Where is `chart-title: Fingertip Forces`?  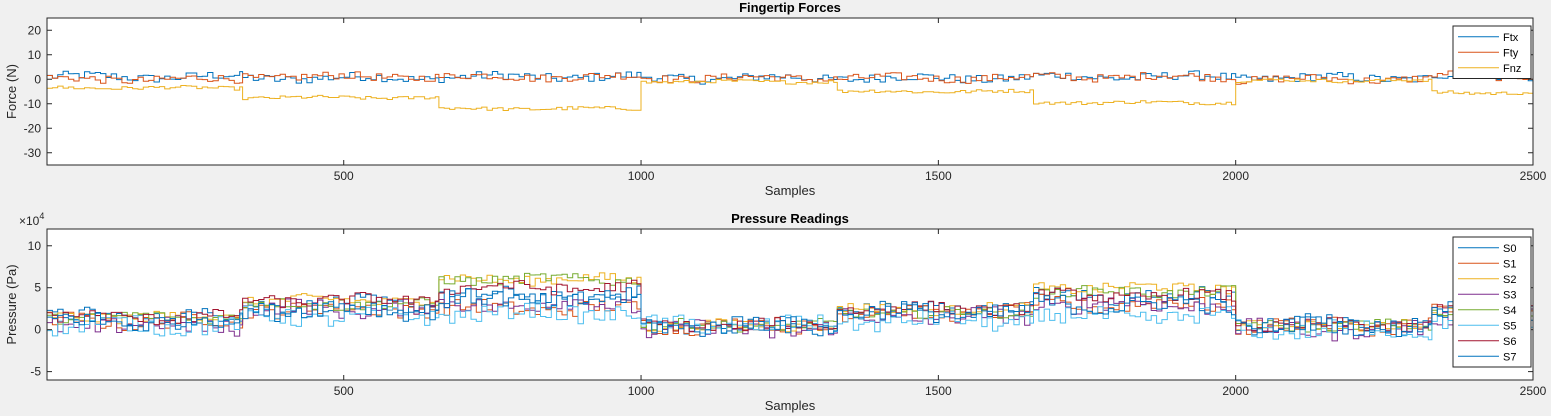 chart-title: Fingertip Forces is located at coordinates (790, 7).